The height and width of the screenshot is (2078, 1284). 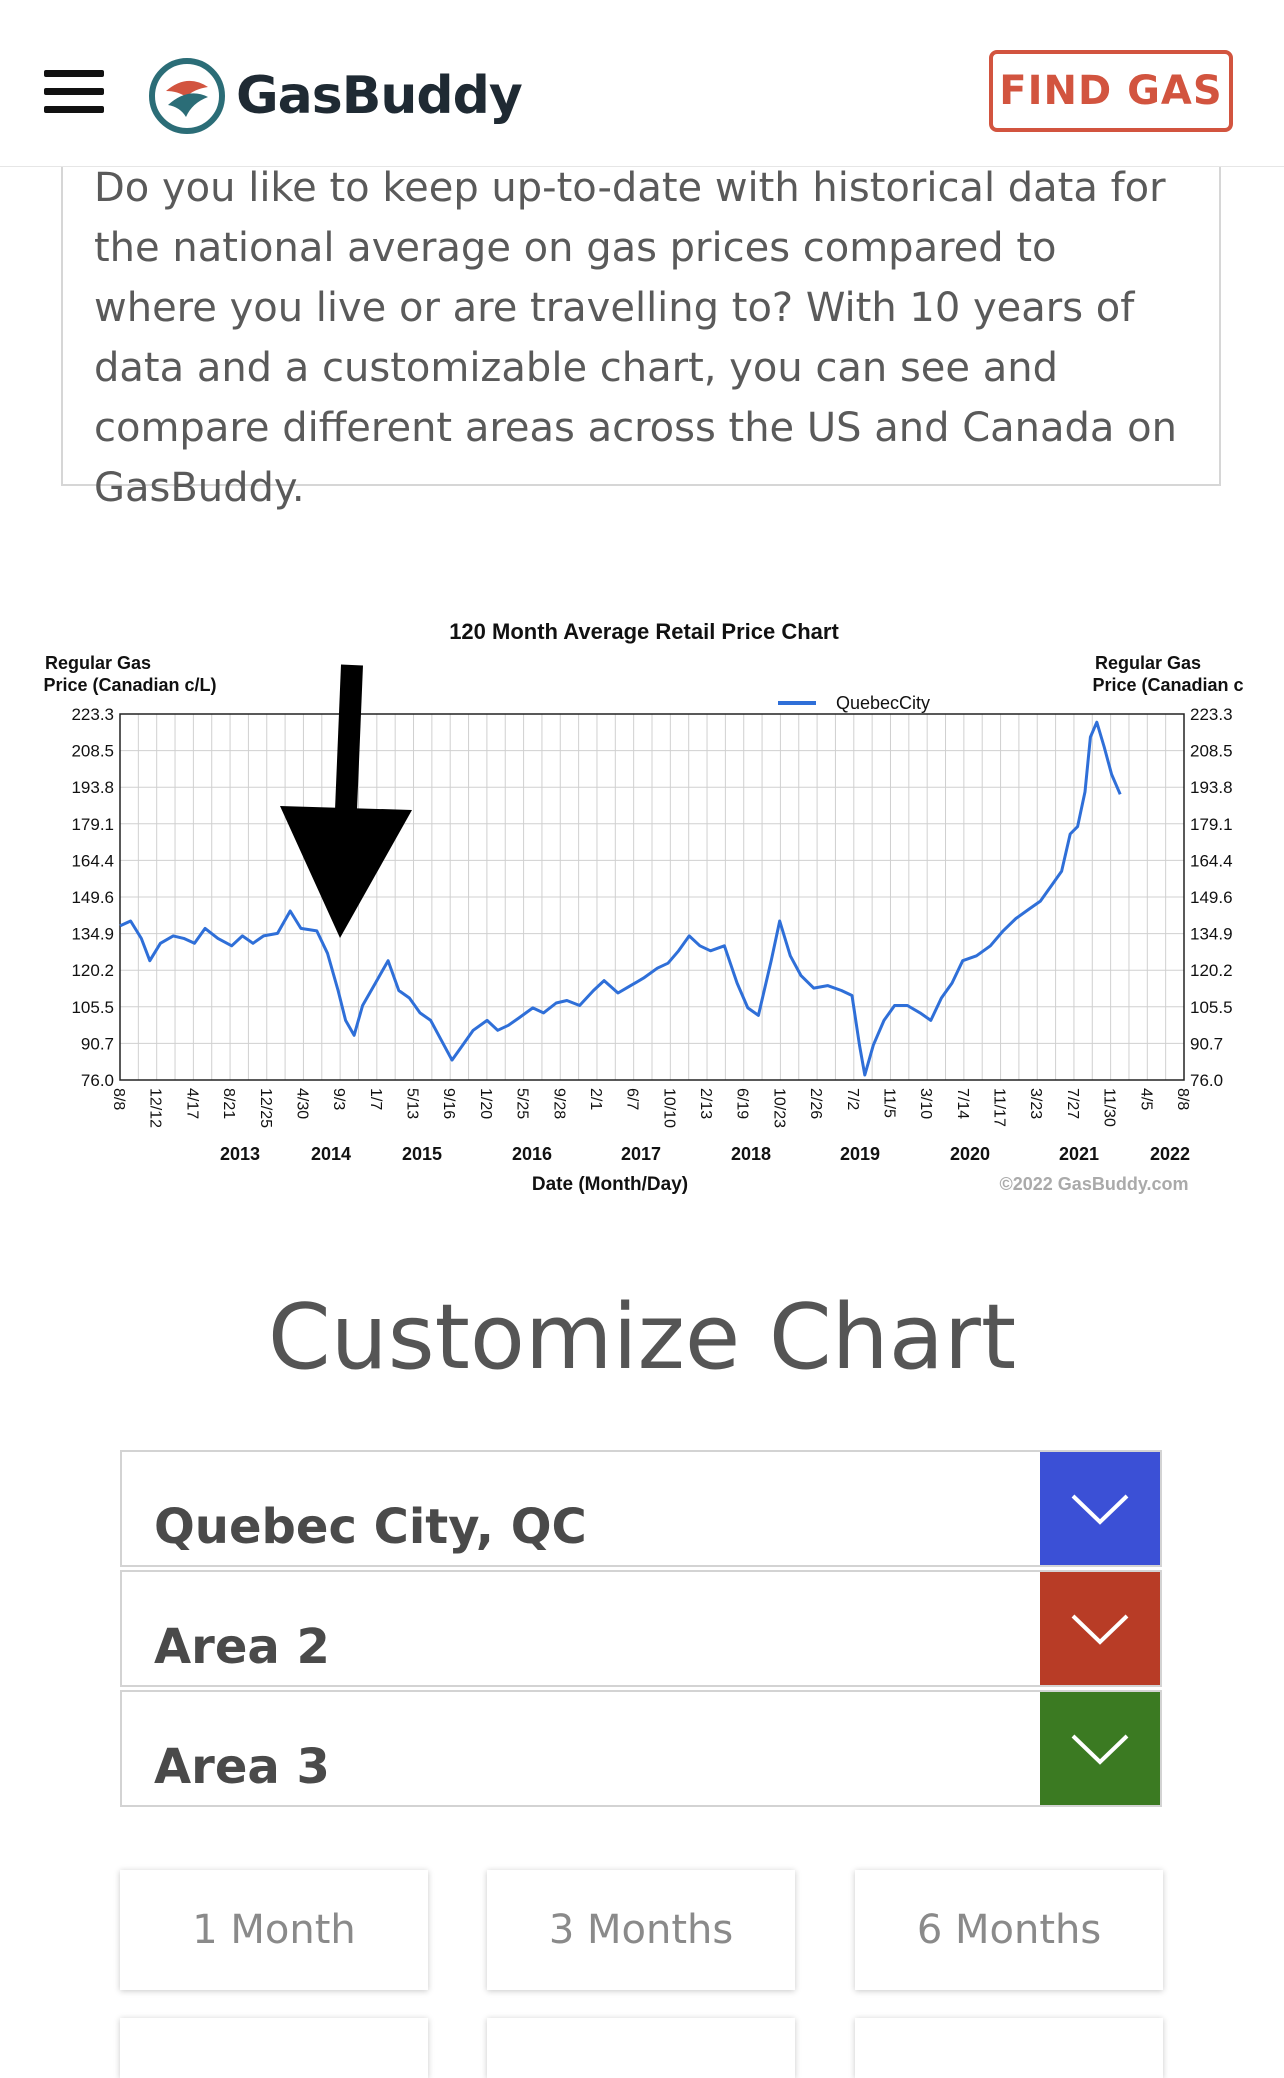 What do you see at coordinates (1111, 91) in the screenshot?
I see `find-gas-button: FIND GAS` at bounding box center [1111, 91].